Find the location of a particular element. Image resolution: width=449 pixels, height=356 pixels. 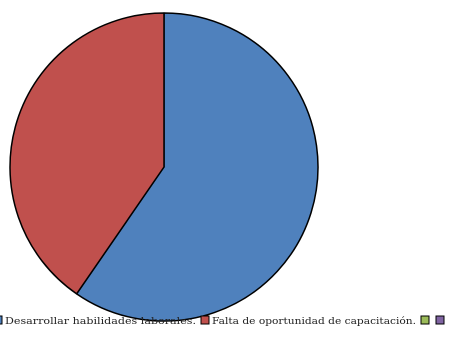

legend-swatch-falta is located at coordinates (205, 320).